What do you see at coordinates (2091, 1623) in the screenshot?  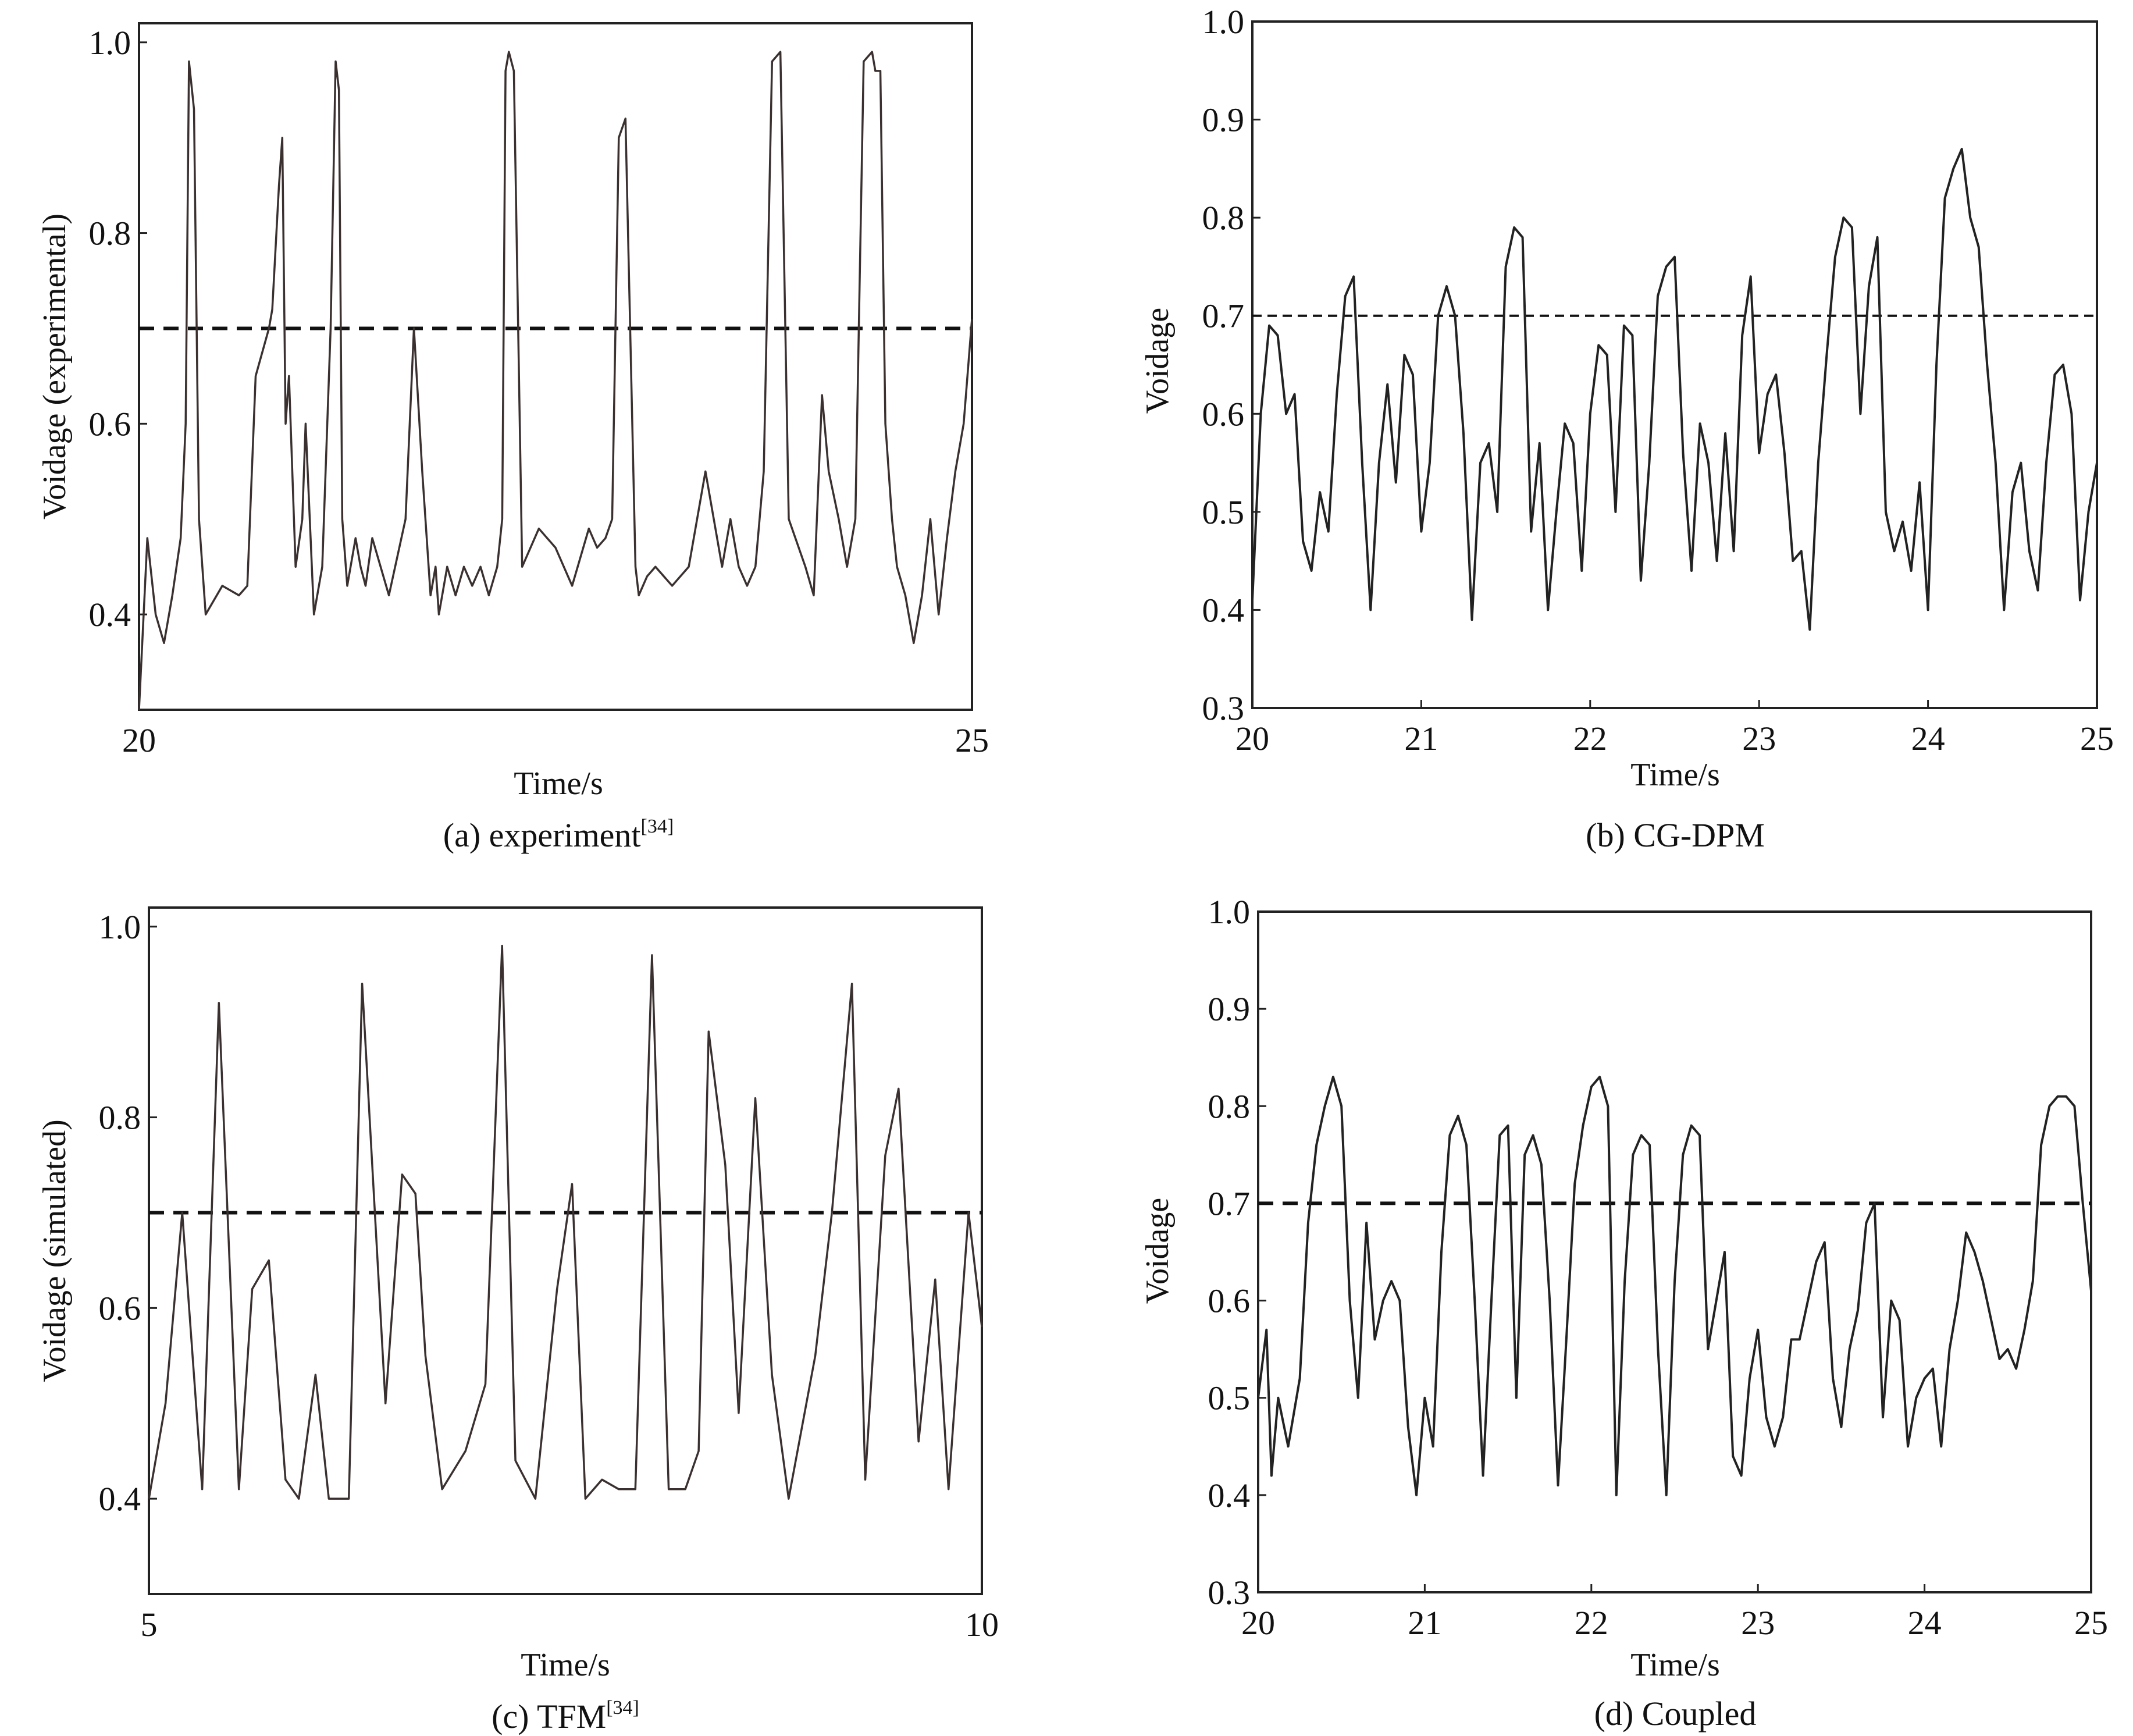 I see `panel-d-xtick-label: 25` at bounding box center [2091, 1623].